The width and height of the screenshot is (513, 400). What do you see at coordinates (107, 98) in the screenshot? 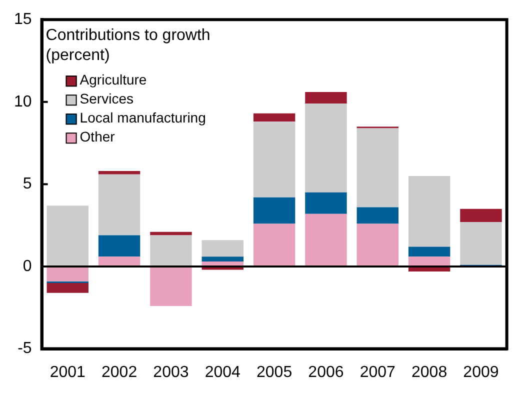
I see `legend-label: Services` at bounding box center [107, 98].